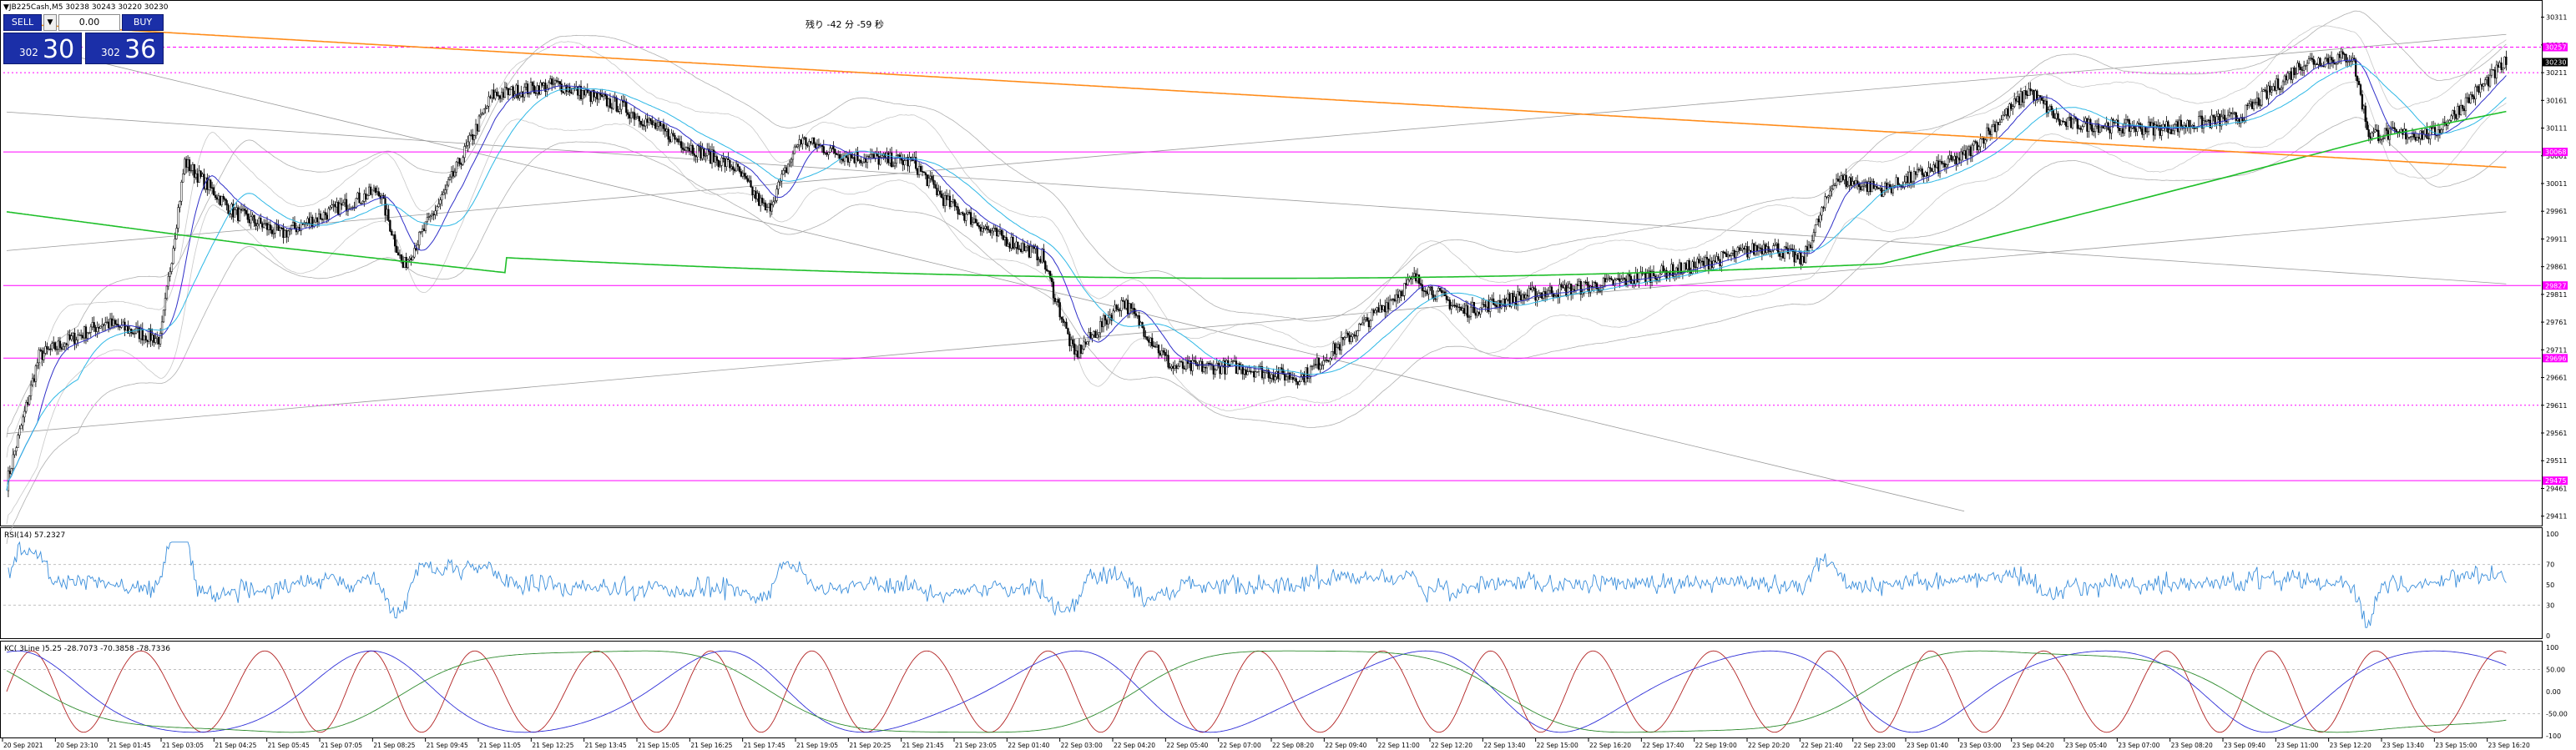 This screenshot has height=750, width=2576. What do you see at coordinates (2456, 745) in the screenshot?
I see `time-tick-label: 23 Sep 15:00` at bounding box center [2456, 745].